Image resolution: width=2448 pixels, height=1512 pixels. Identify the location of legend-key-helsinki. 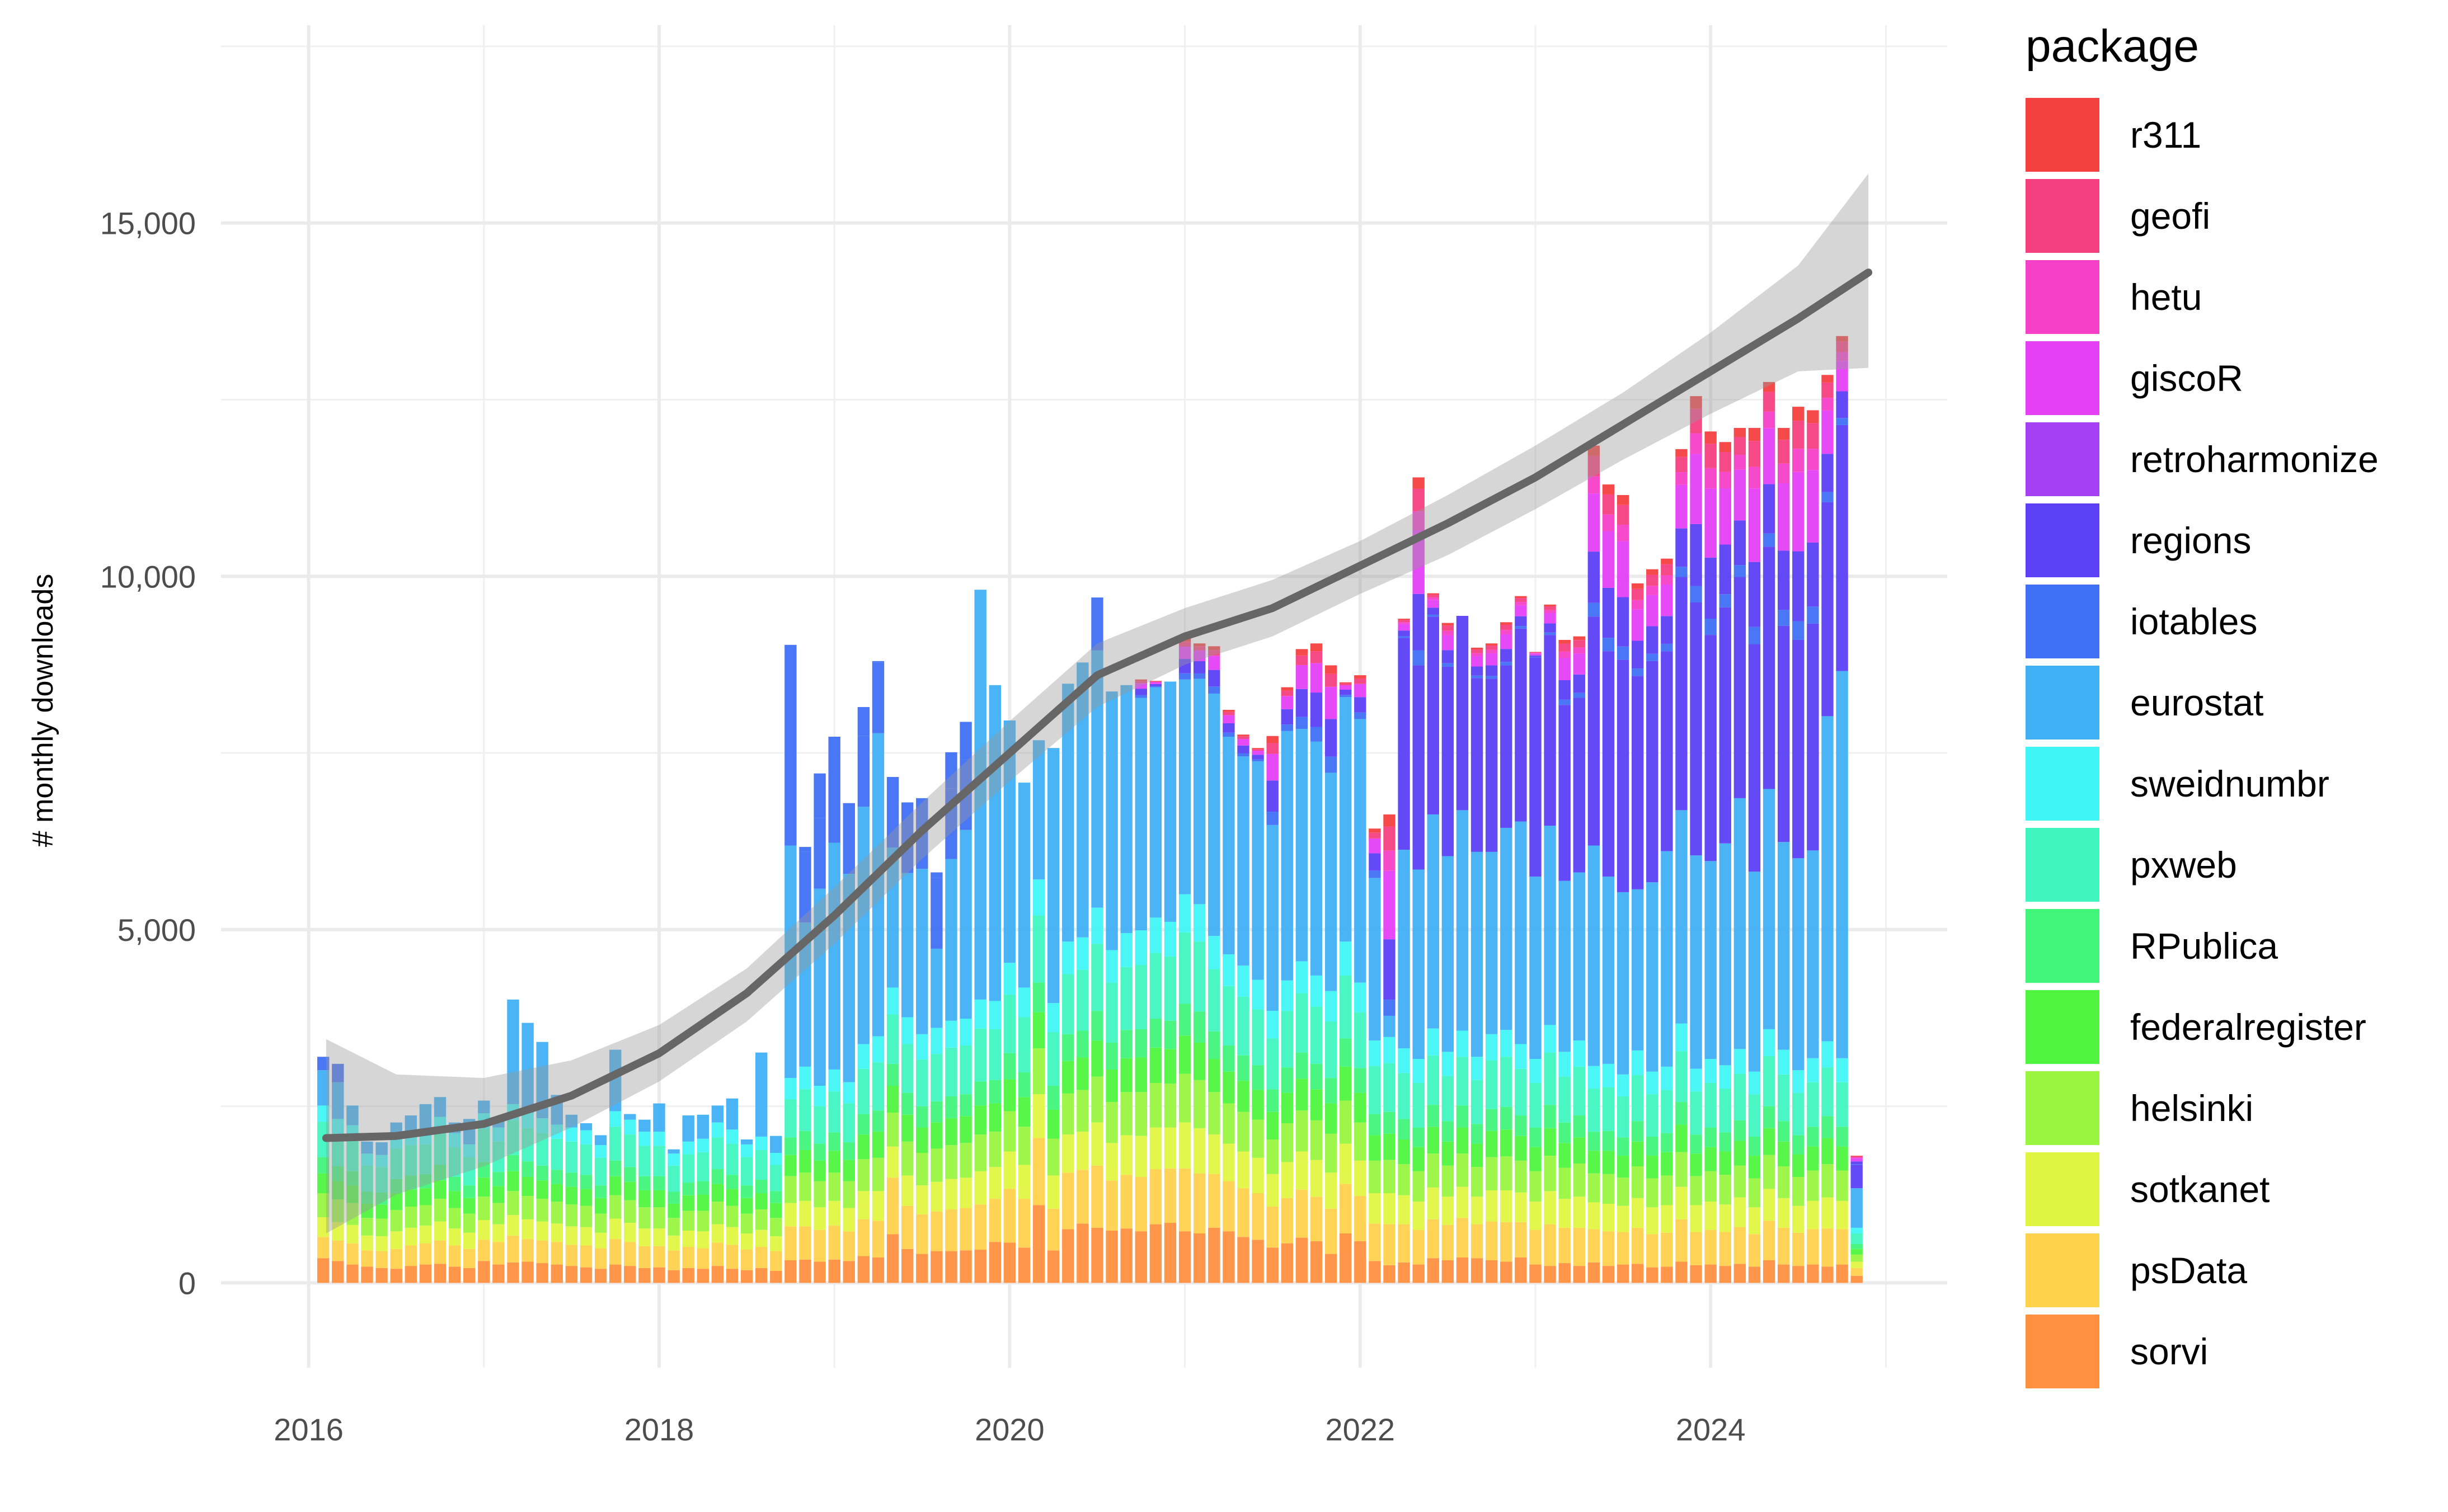
(2062, 1108).